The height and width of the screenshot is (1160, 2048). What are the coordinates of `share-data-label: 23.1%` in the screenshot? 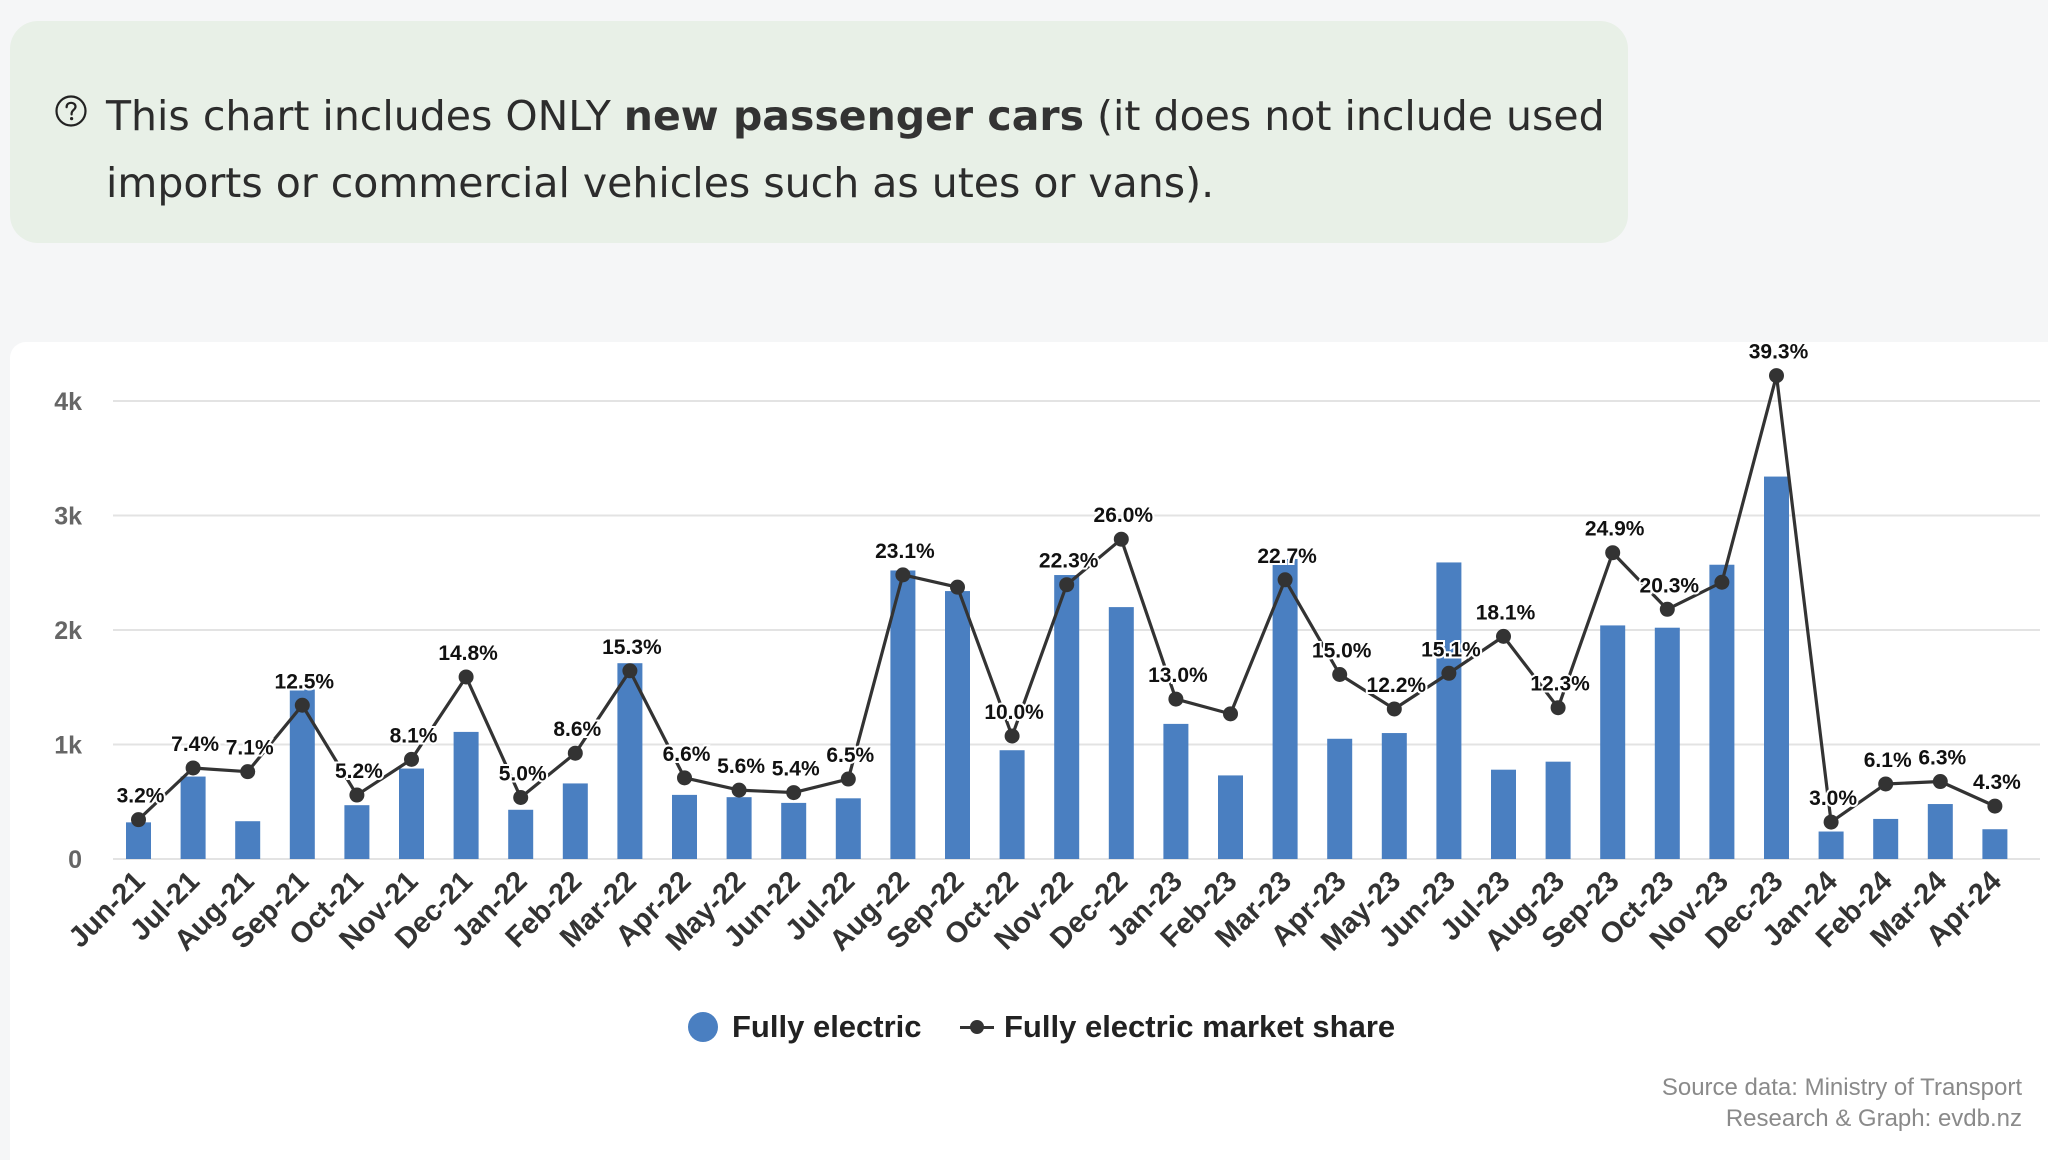 It's located at (905, 551).